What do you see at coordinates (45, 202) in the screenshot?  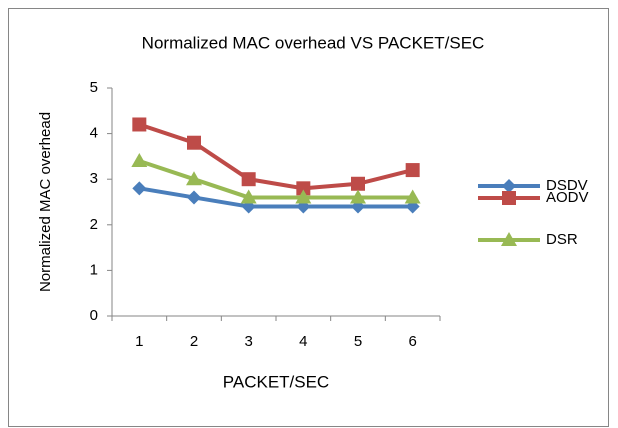 I see `y-axis-label: Normalized MAC overhead` at bounding box center [45, 202].